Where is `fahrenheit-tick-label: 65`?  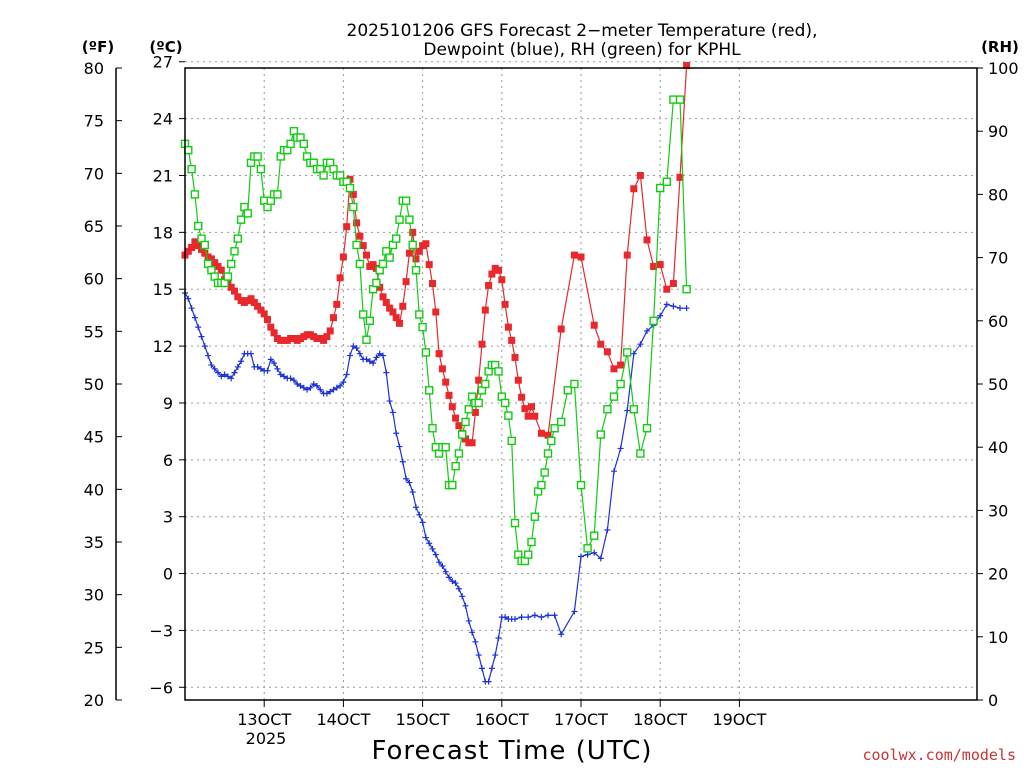
fahrenheit-tick-label: 65 is located at coordinates (94, 226).